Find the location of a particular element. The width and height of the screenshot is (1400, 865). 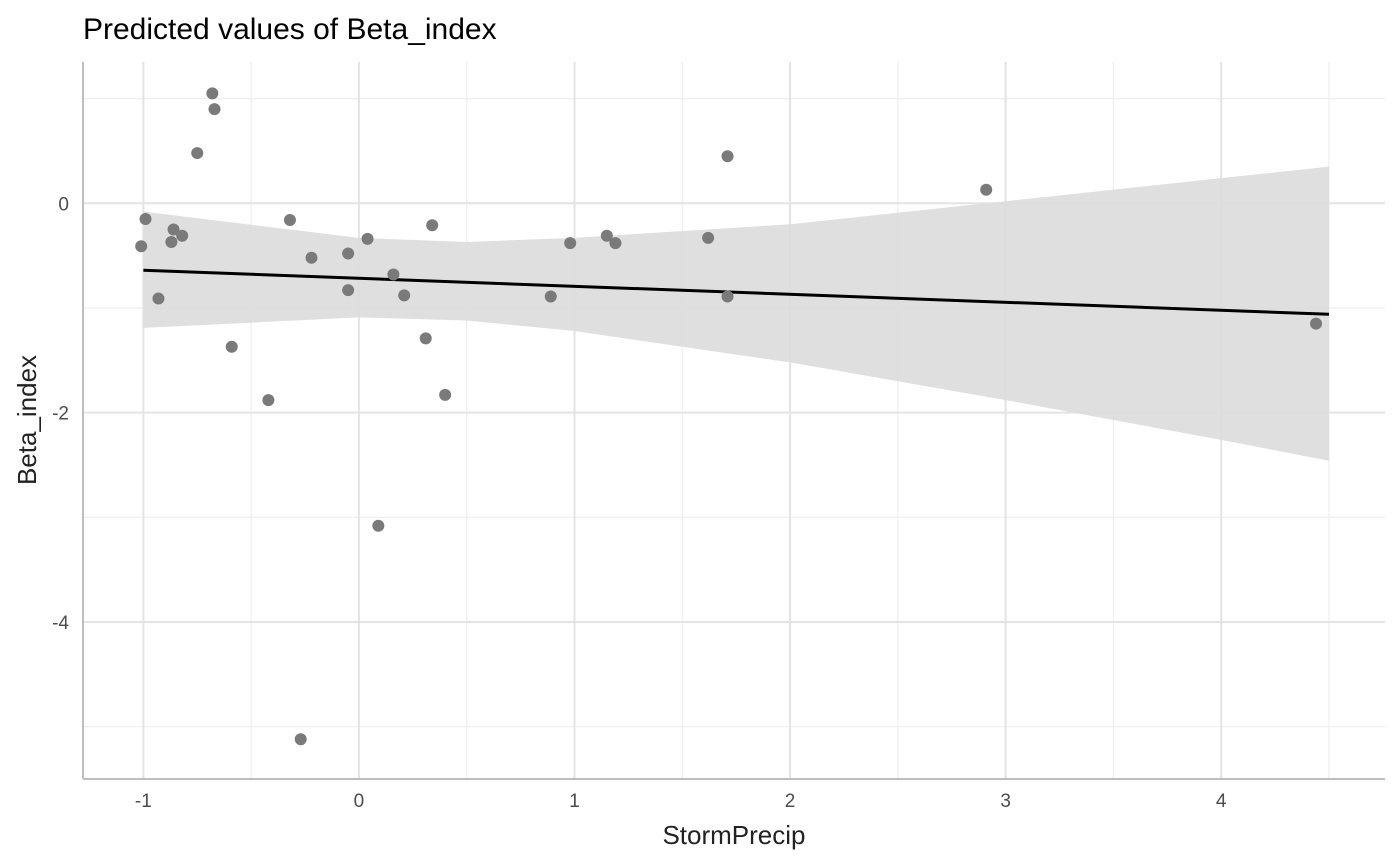

x-tick-label: 3 is located at coordinates (1005, 801).